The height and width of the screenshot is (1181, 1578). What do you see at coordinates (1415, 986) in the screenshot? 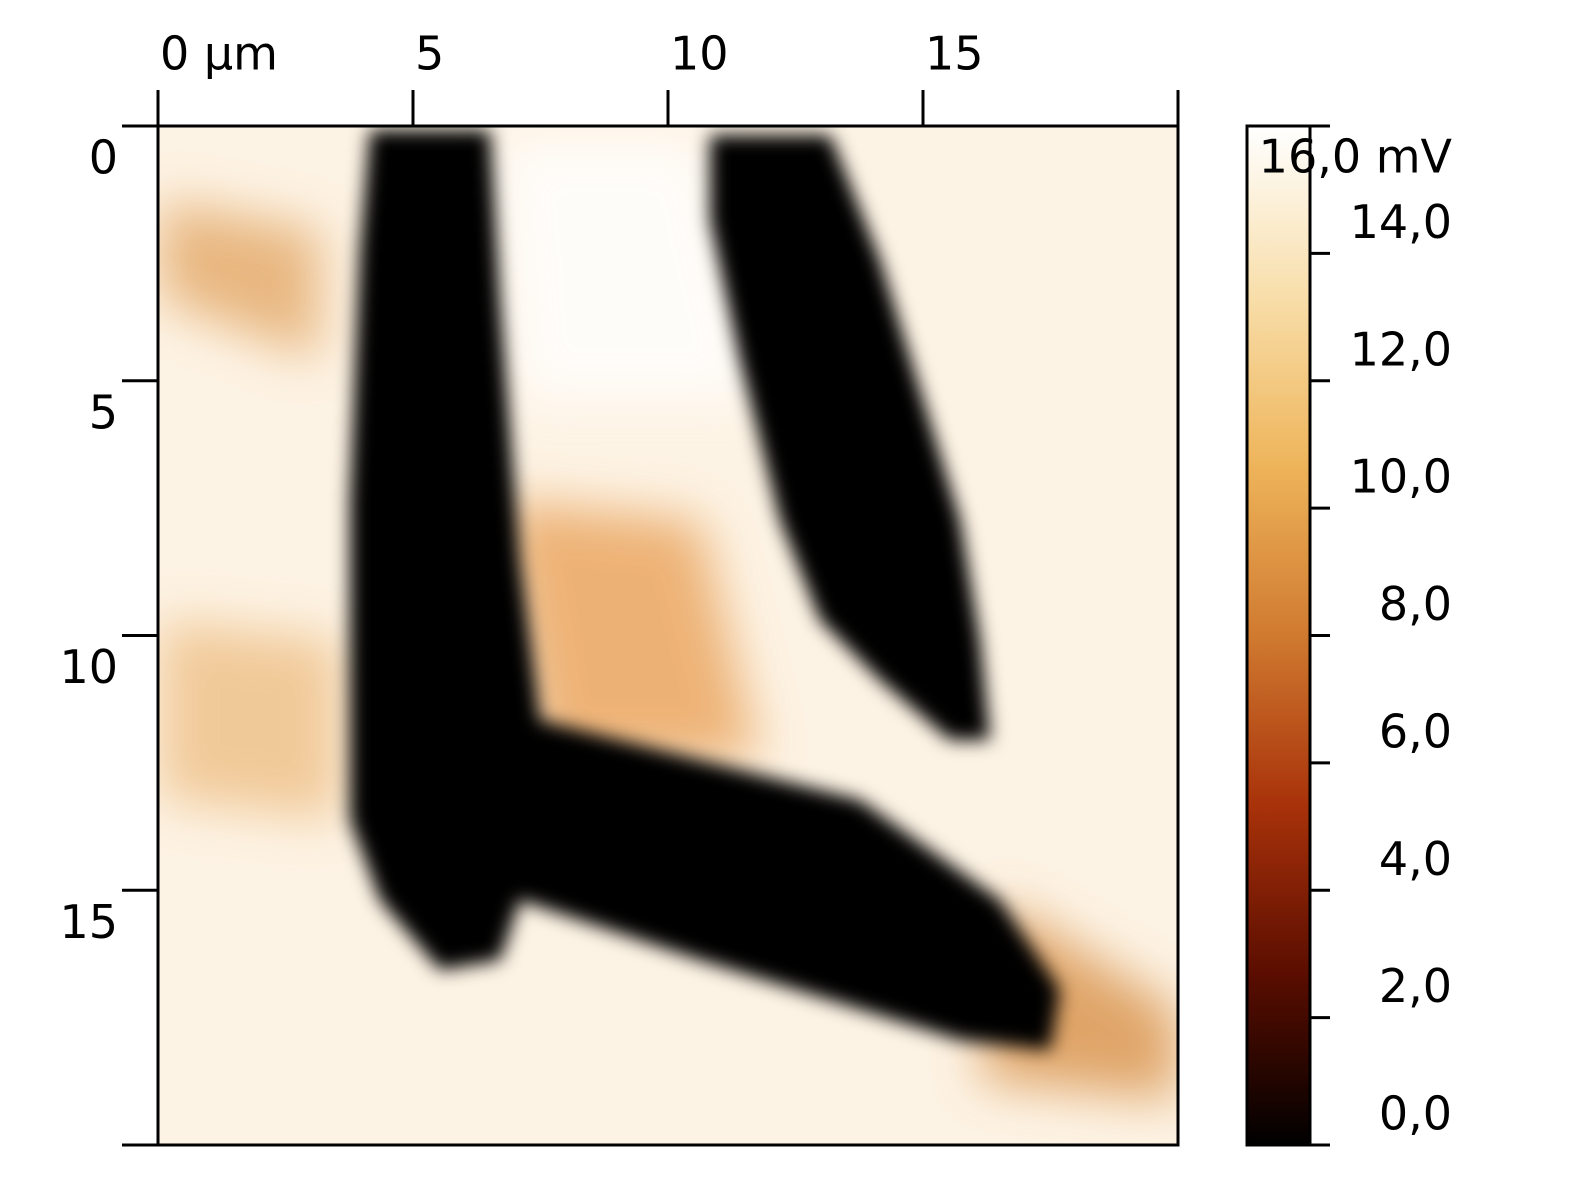
I see `colorbar-tick-label: 2,0` at bounding box center [1415, 986].